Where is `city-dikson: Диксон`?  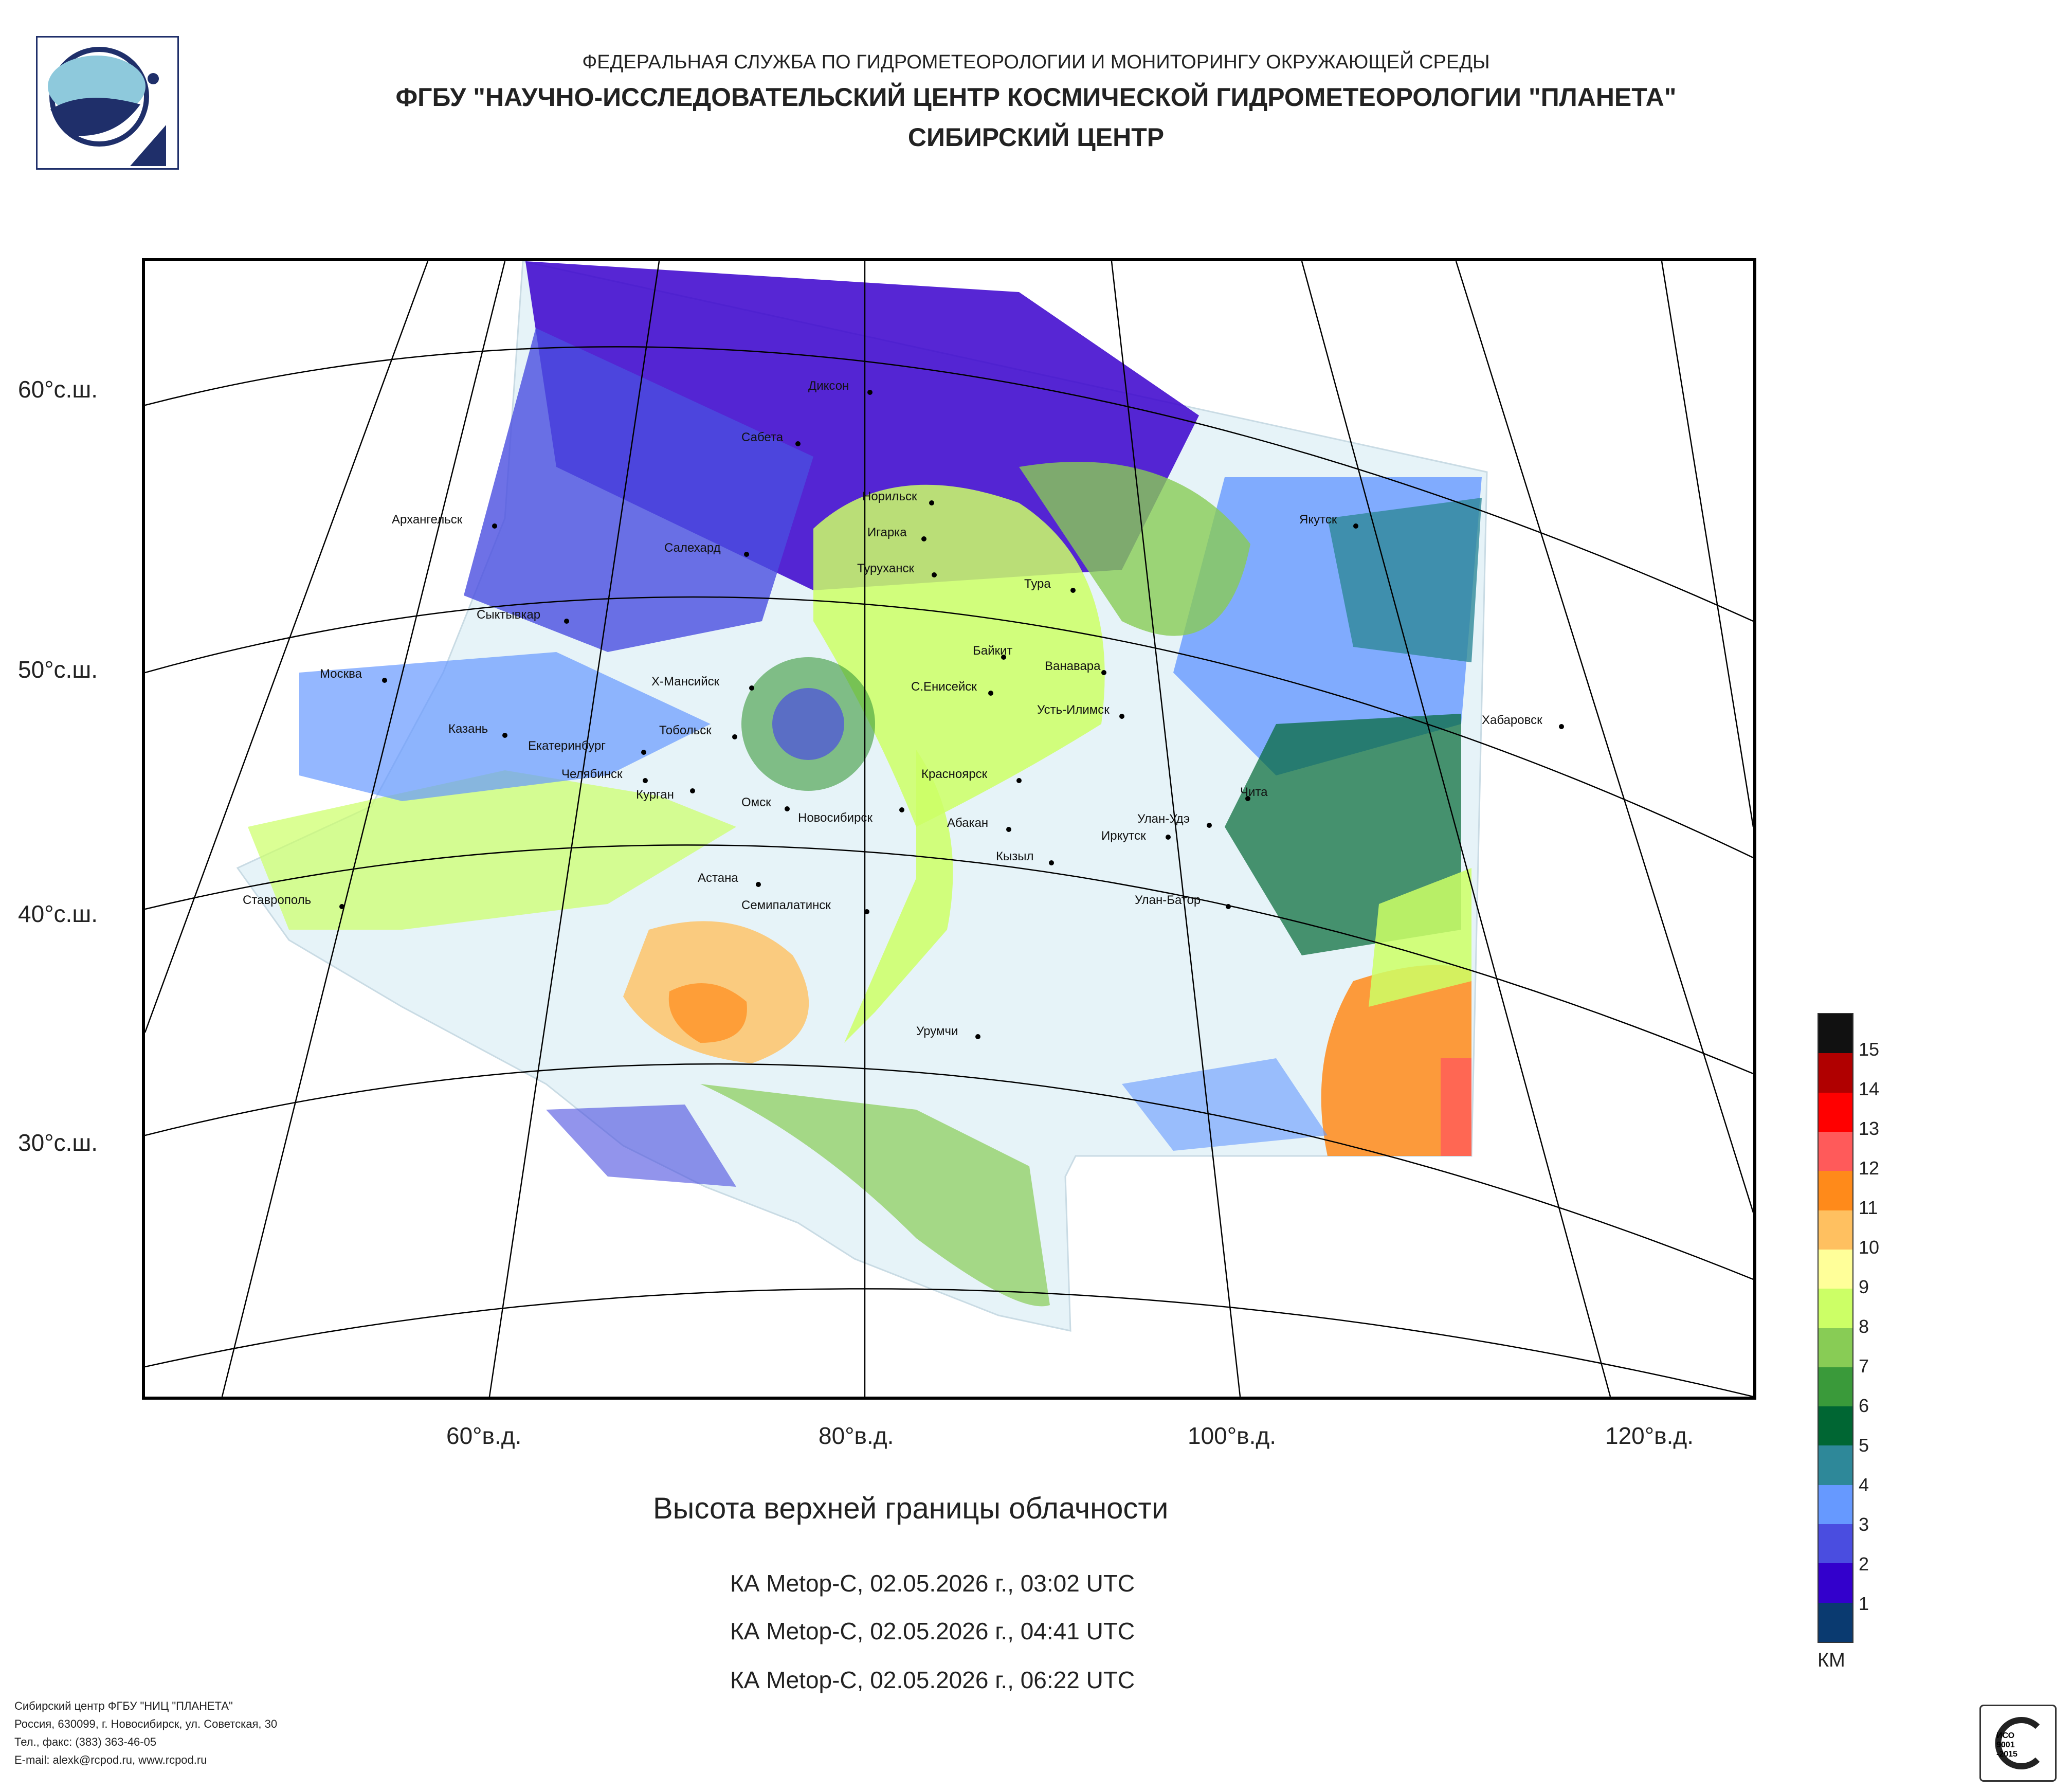
city-dikson: Диксон is located at coordinates (828, 386).